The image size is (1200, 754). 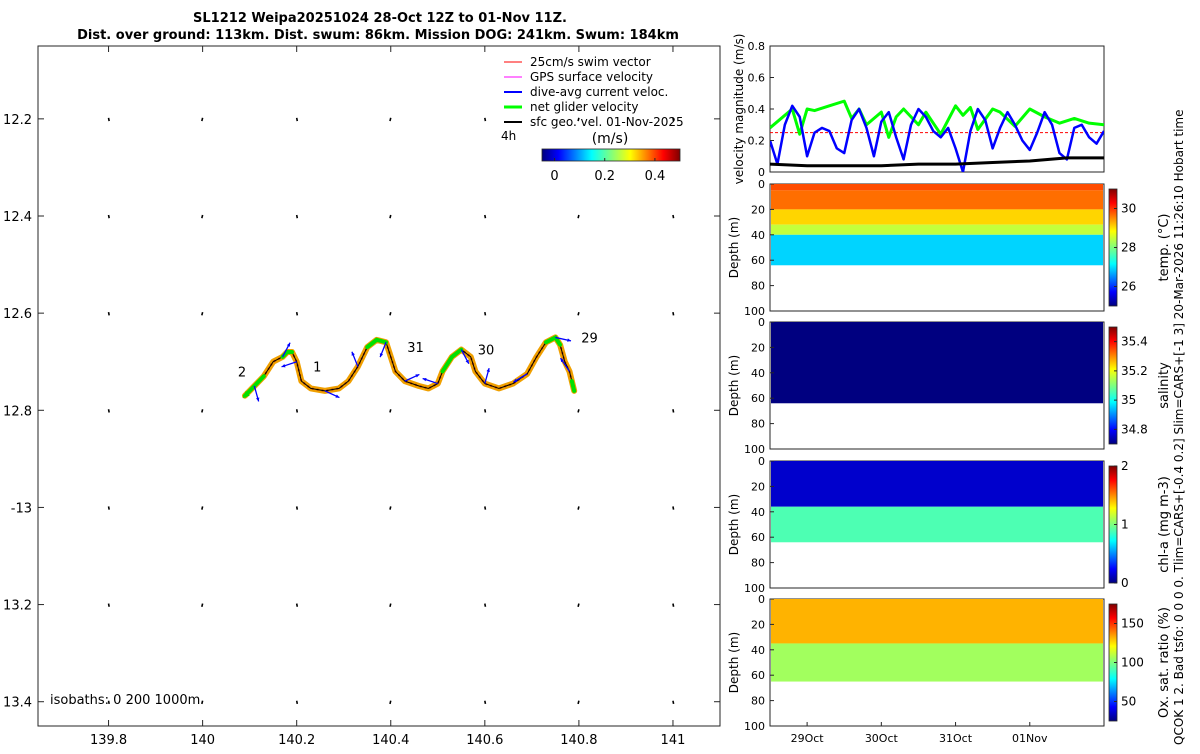 I want to click on track-day-label: 29, so click(x=589, y=338).